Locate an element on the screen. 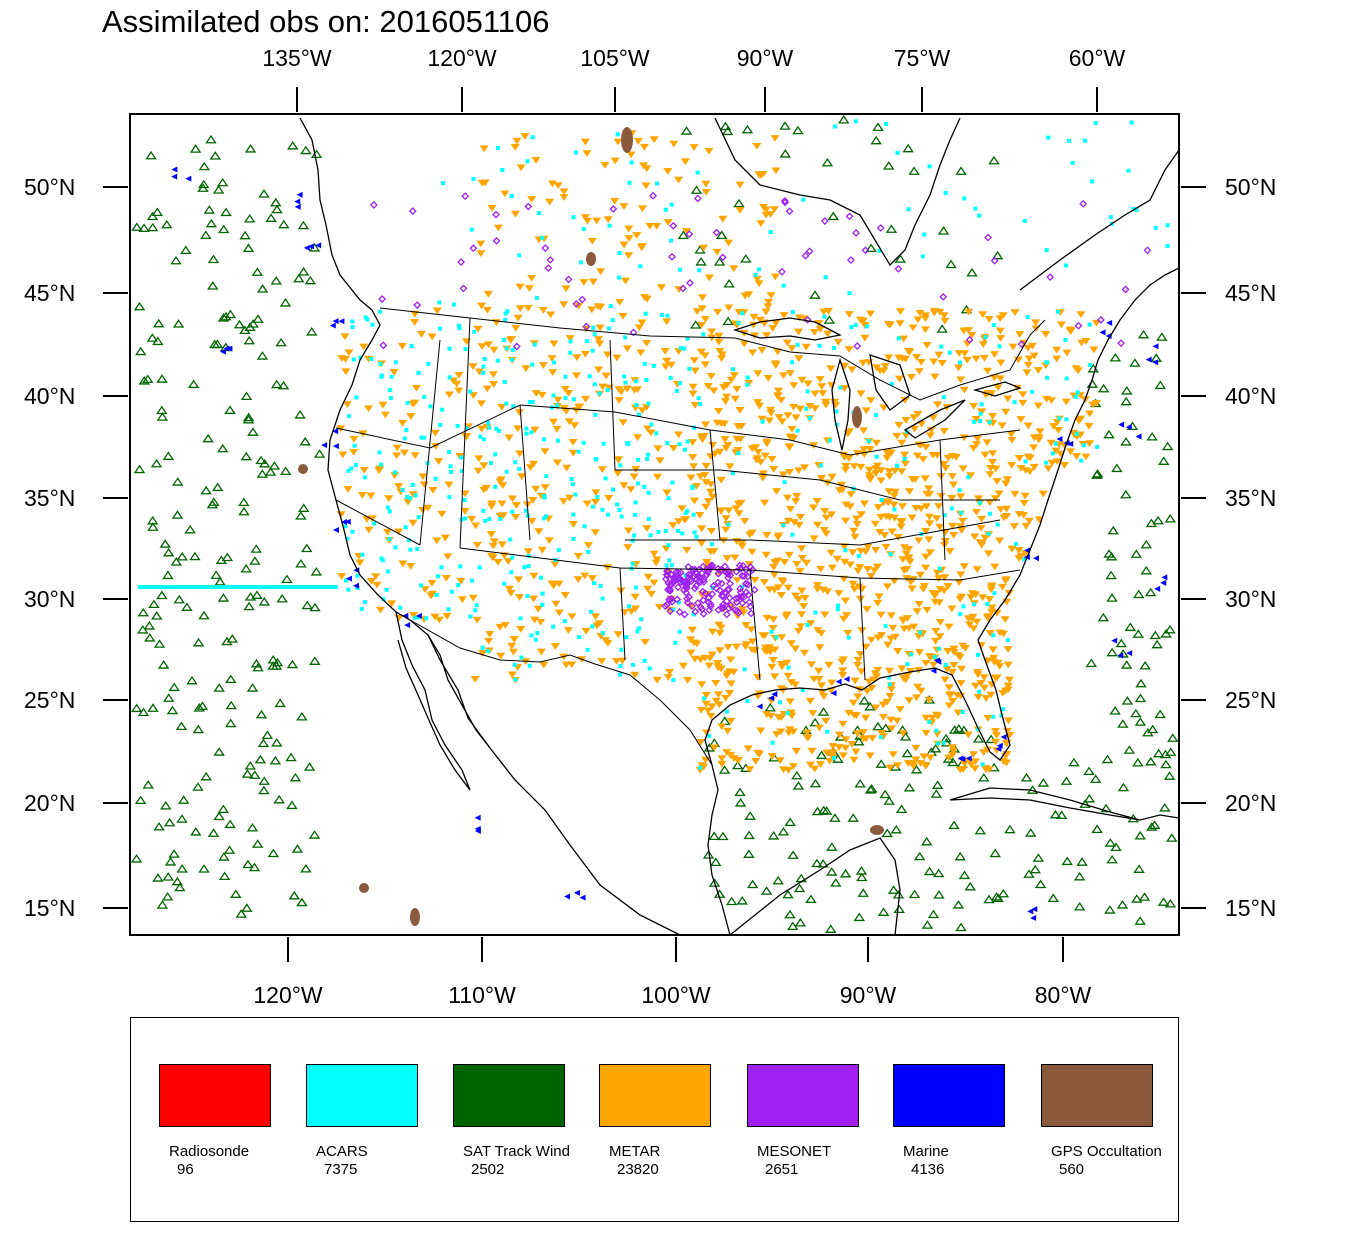 The image size is (1350, 1250). legend-label: METAR is located at coordinates (635, 1151).